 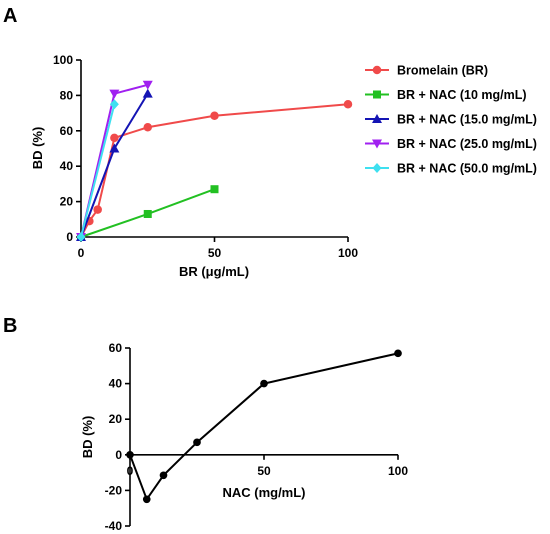 What do you see at coordinates (10, 16) in the screenshot?
I see `panel-a-label: A` at bounding box center [10, 16].